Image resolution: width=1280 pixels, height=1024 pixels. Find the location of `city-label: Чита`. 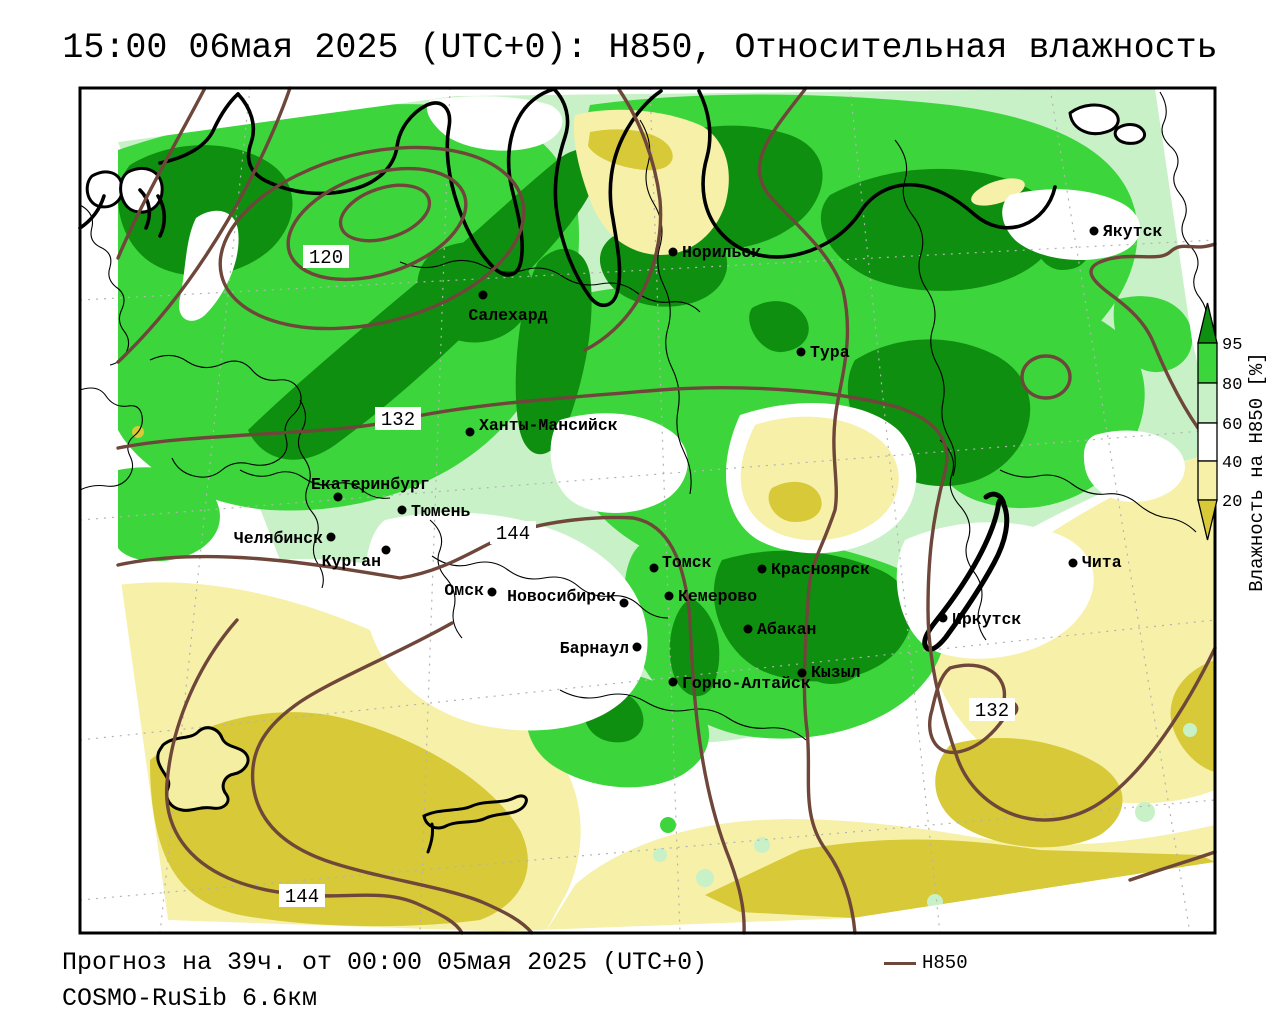

city-label: Чита is located at coordinates (1102, 562).